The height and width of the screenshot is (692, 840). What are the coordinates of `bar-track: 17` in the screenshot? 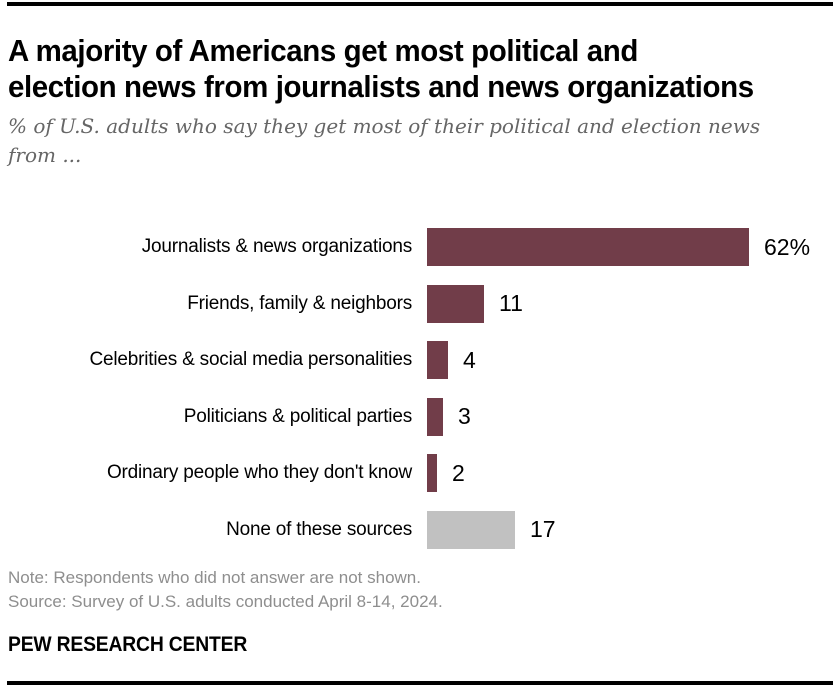 It's located at (491, 529).